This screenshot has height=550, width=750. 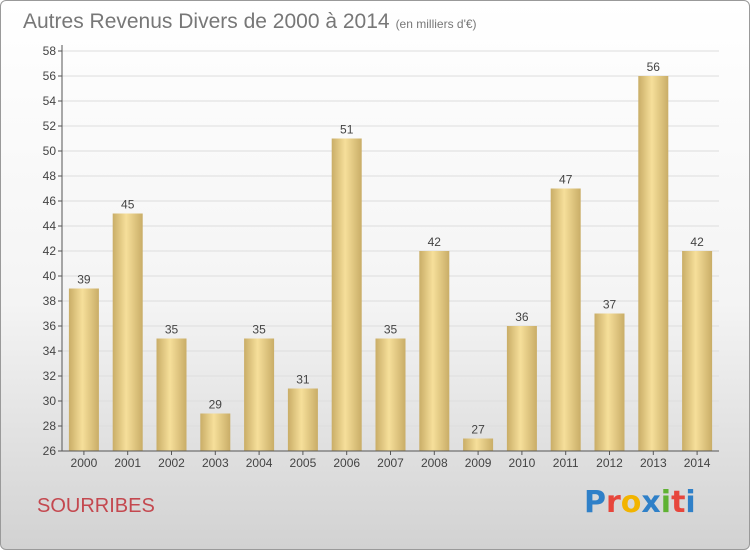 I want to click on x-tick-label: 2002, so click(x=171, y=463).